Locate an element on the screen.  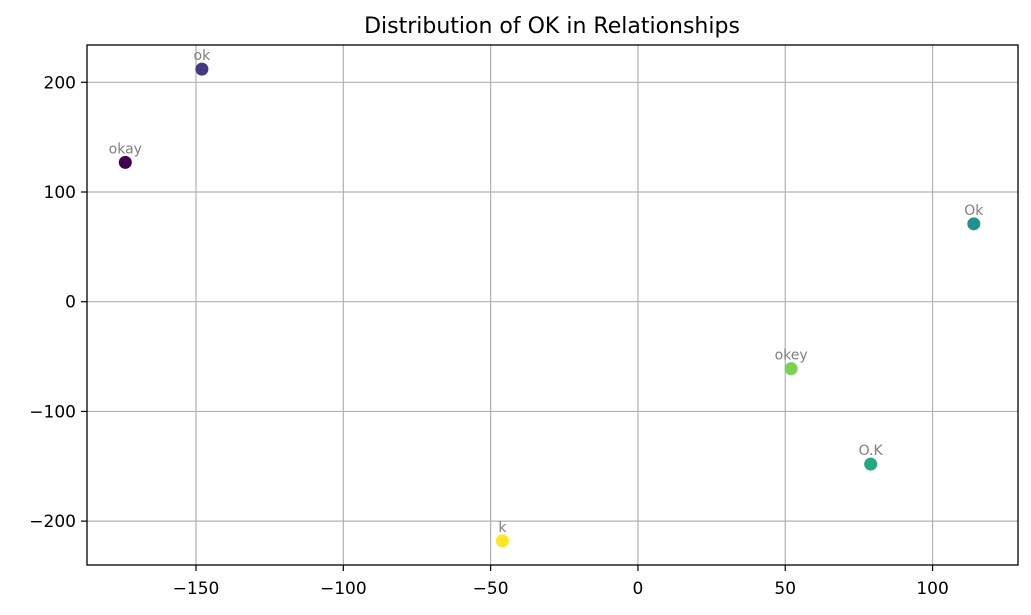
point-label: Ok is located at coordinates (974, 211).